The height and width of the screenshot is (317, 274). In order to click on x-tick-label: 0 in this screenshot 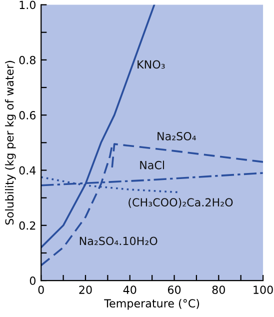, I will do `click(41, 290)`.